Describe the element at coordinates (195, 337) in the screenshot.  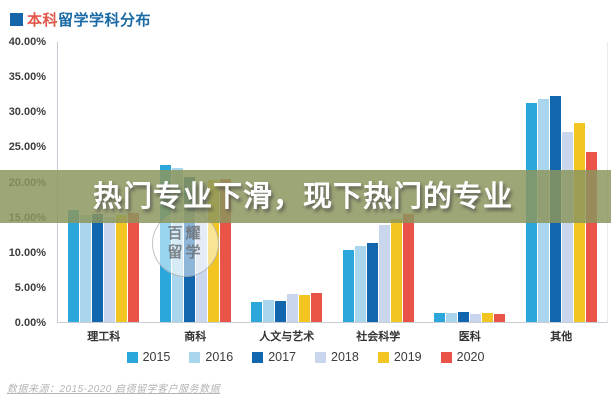
I see `category-label: 商科` at that location.